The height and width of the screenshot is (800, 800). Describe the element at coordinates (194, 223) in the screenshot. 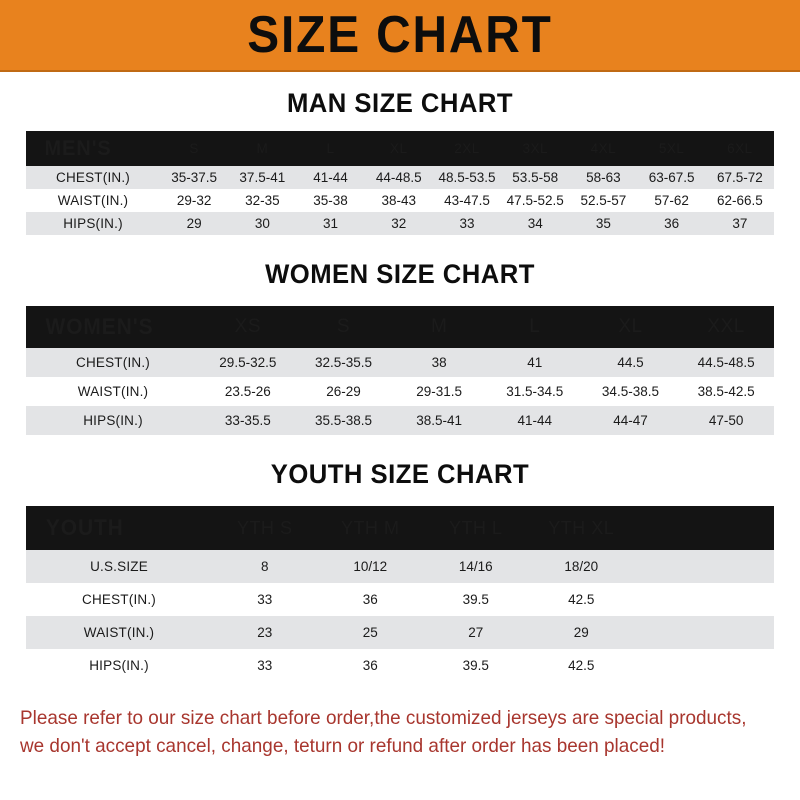

I see `men-hips-0: 29` at that location.